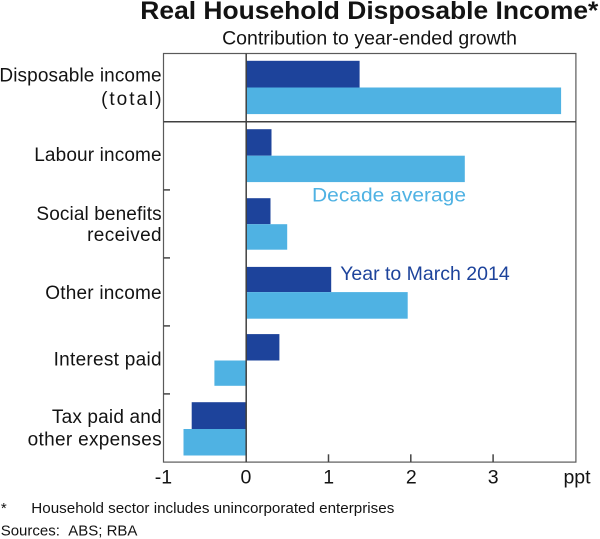 The height and width of the screenshot is (539, 600). What do you see at coordinates (389, 196) in the screenshot?
I see `svg-text: Decade average` at bounding box center [389, 196].